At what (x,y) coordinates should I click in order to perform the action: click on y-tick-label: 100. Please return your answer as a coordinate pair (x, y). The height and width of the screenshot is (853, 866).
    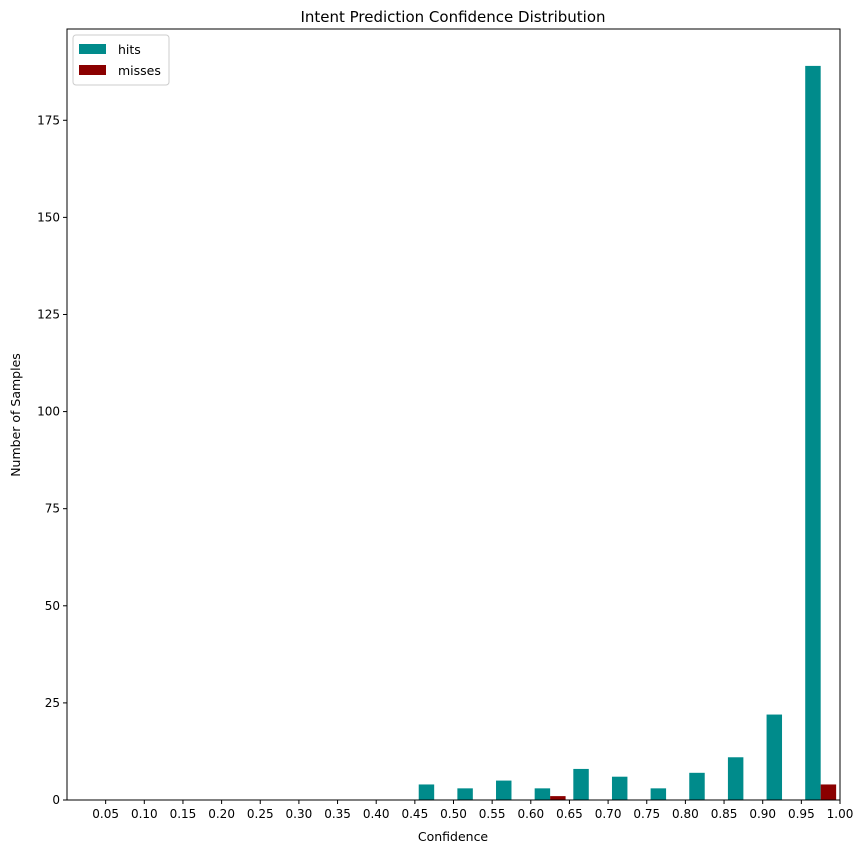
    Looking at the image, I should click on (48, 412).